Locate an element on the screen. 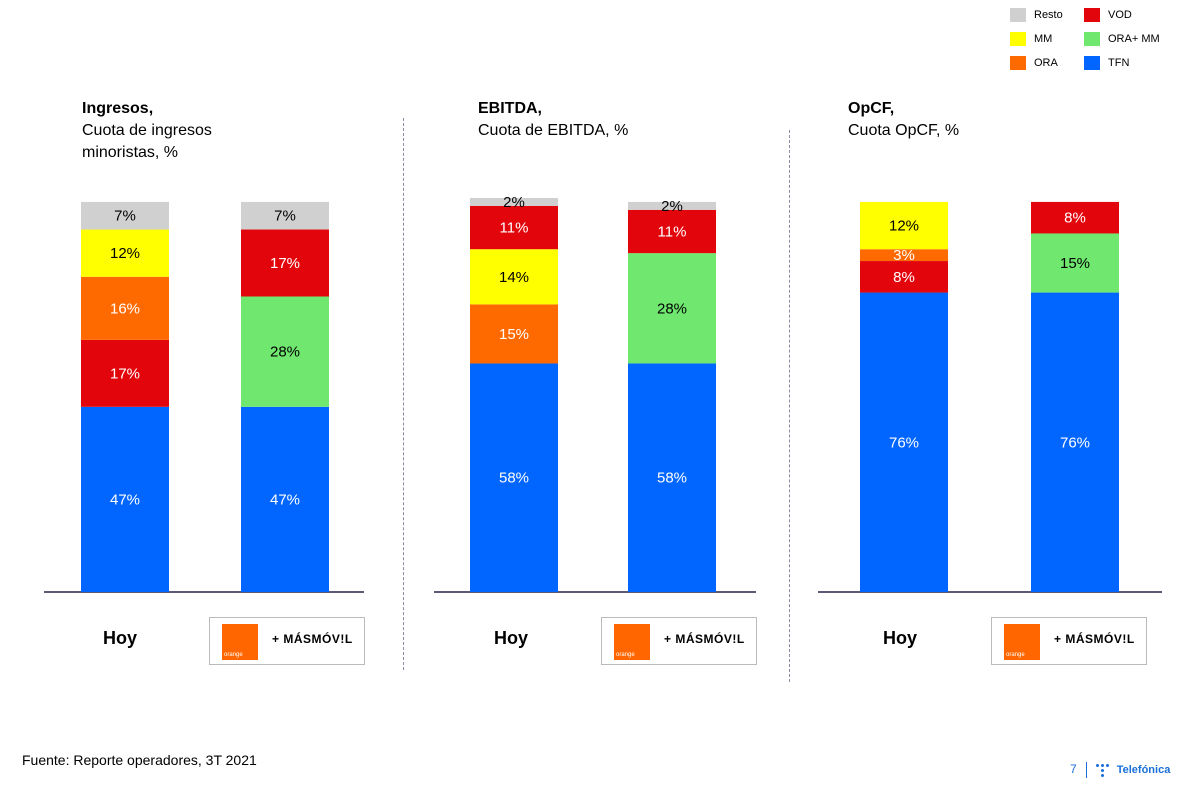 The width and height of the screenshot is (1200, 798). chart-legend: Resto VOD MM ORA+ MM ORA TFN is located at coordinates (1100, 41).